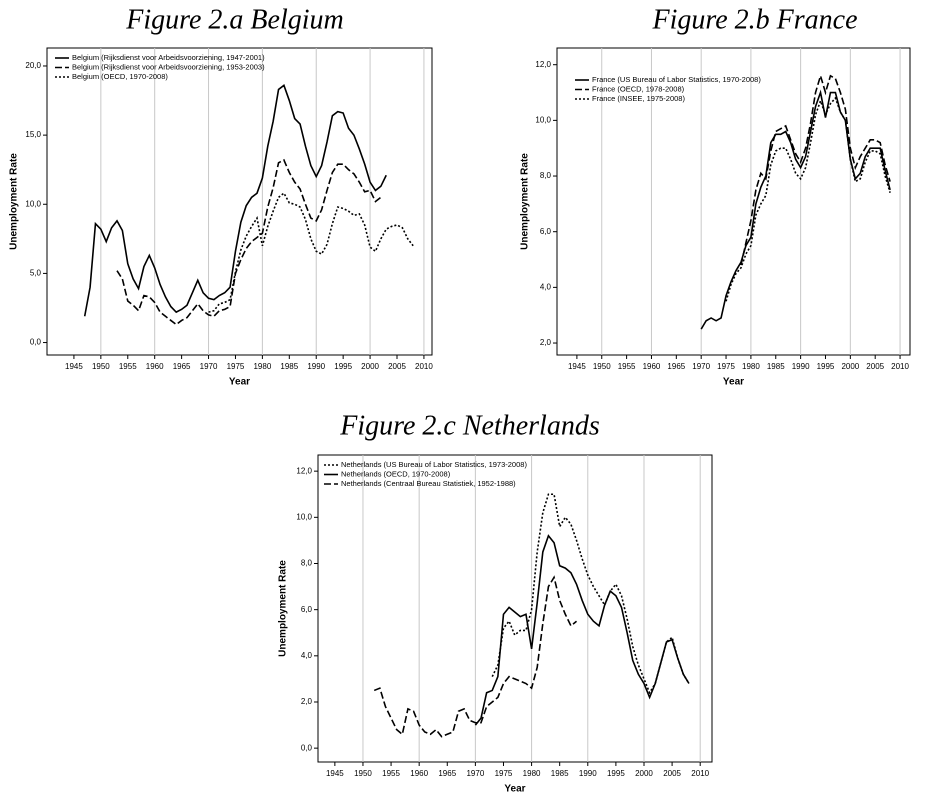 The image size is (938, 801). I want to click on legend-label: France (OECD, 1978-2008), so click(638, 88).